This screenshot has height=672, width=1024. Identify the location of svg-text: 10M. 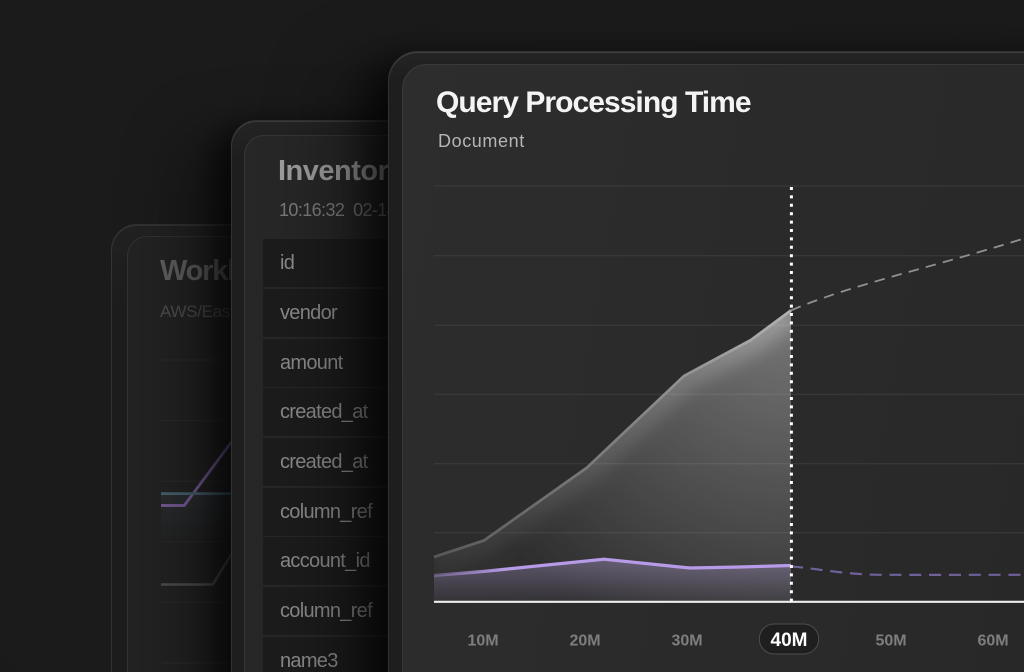
(482, 641).